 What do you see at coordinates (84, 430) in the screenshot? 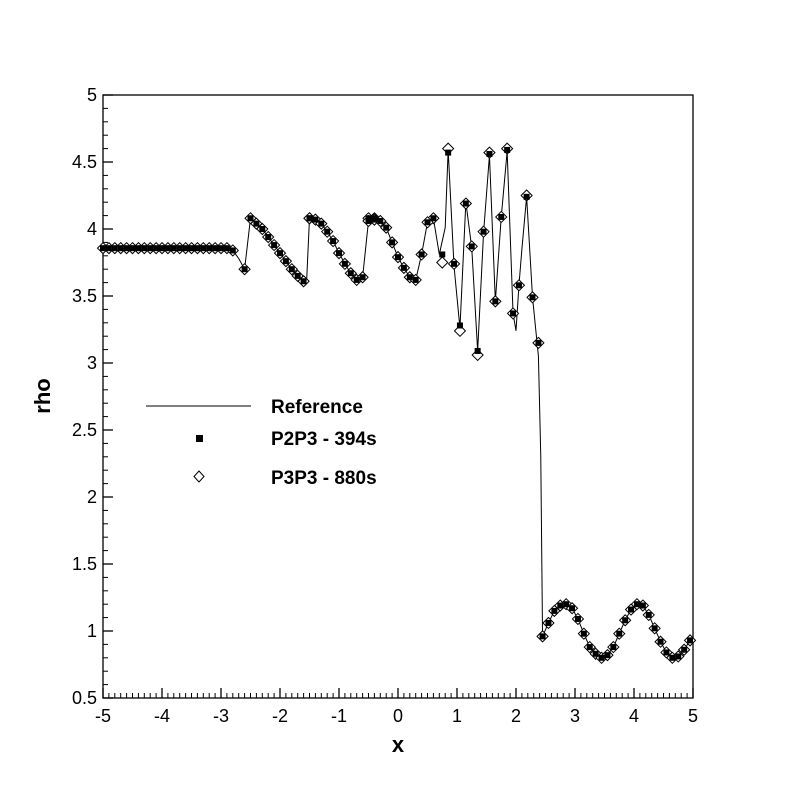
I see `y-tick-label: 2.5` at bounding box center [84, 430].